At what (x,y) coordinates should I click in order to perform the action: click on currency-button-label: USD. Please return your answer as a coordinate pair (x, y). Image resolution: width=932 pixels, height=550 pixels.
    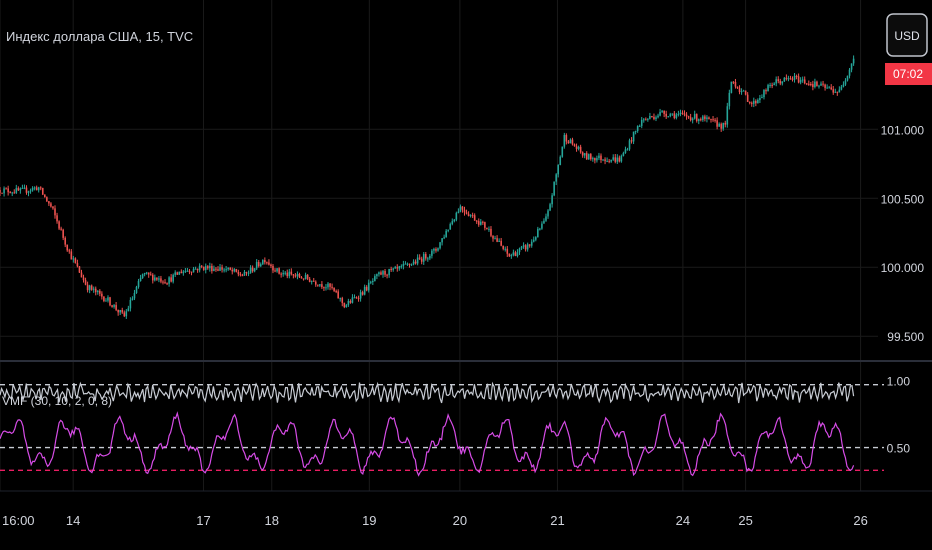
    Looking at the image, I should click on (907, 36).